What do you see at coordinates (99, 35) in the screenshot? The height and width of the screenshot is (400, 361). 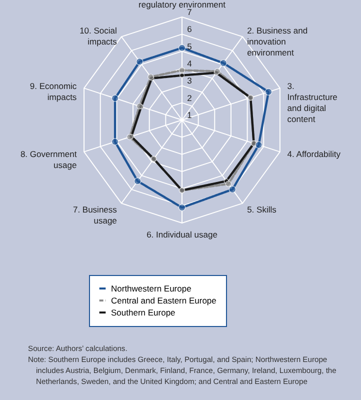 I see `spoke-label: 10. Social impacts` at bounding box center [99, 35].